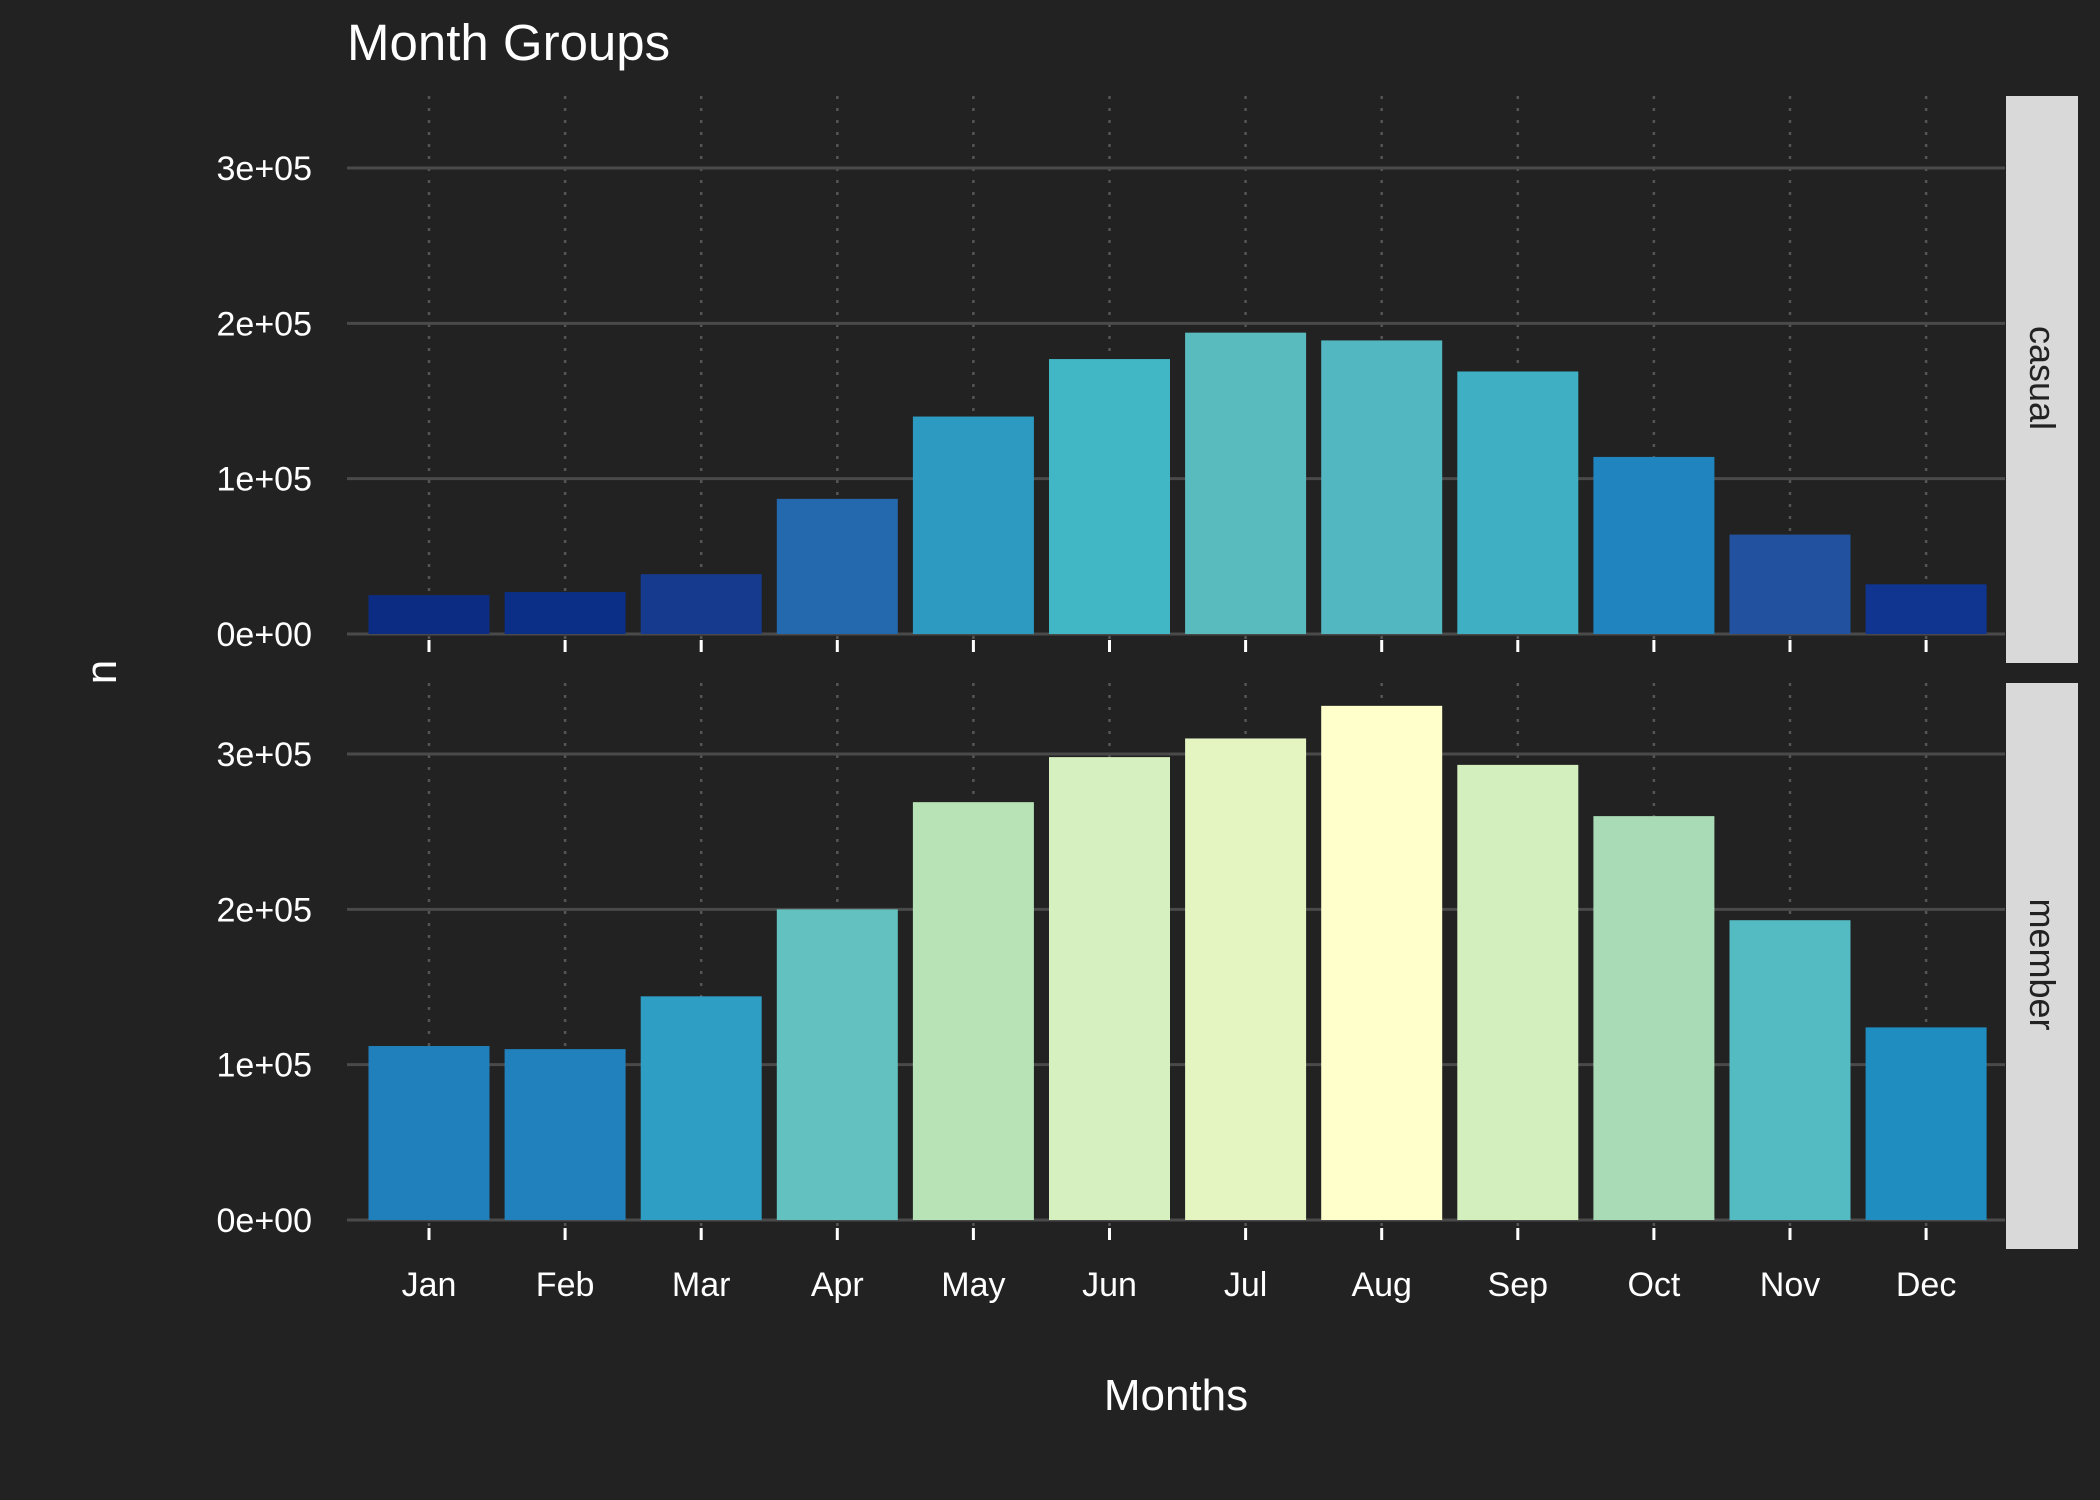 This screenshot has width=2100, height=1500. I want to click on bar-member-aug, so click(1382, 962).